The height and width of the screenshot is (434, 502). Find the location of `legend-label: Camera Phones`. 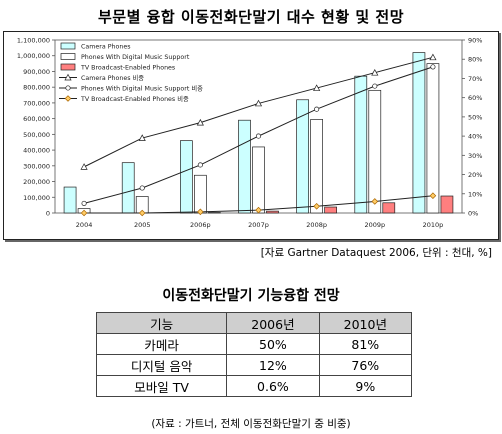

legend-label: Camera Phones is located at coordinates (106, 46).